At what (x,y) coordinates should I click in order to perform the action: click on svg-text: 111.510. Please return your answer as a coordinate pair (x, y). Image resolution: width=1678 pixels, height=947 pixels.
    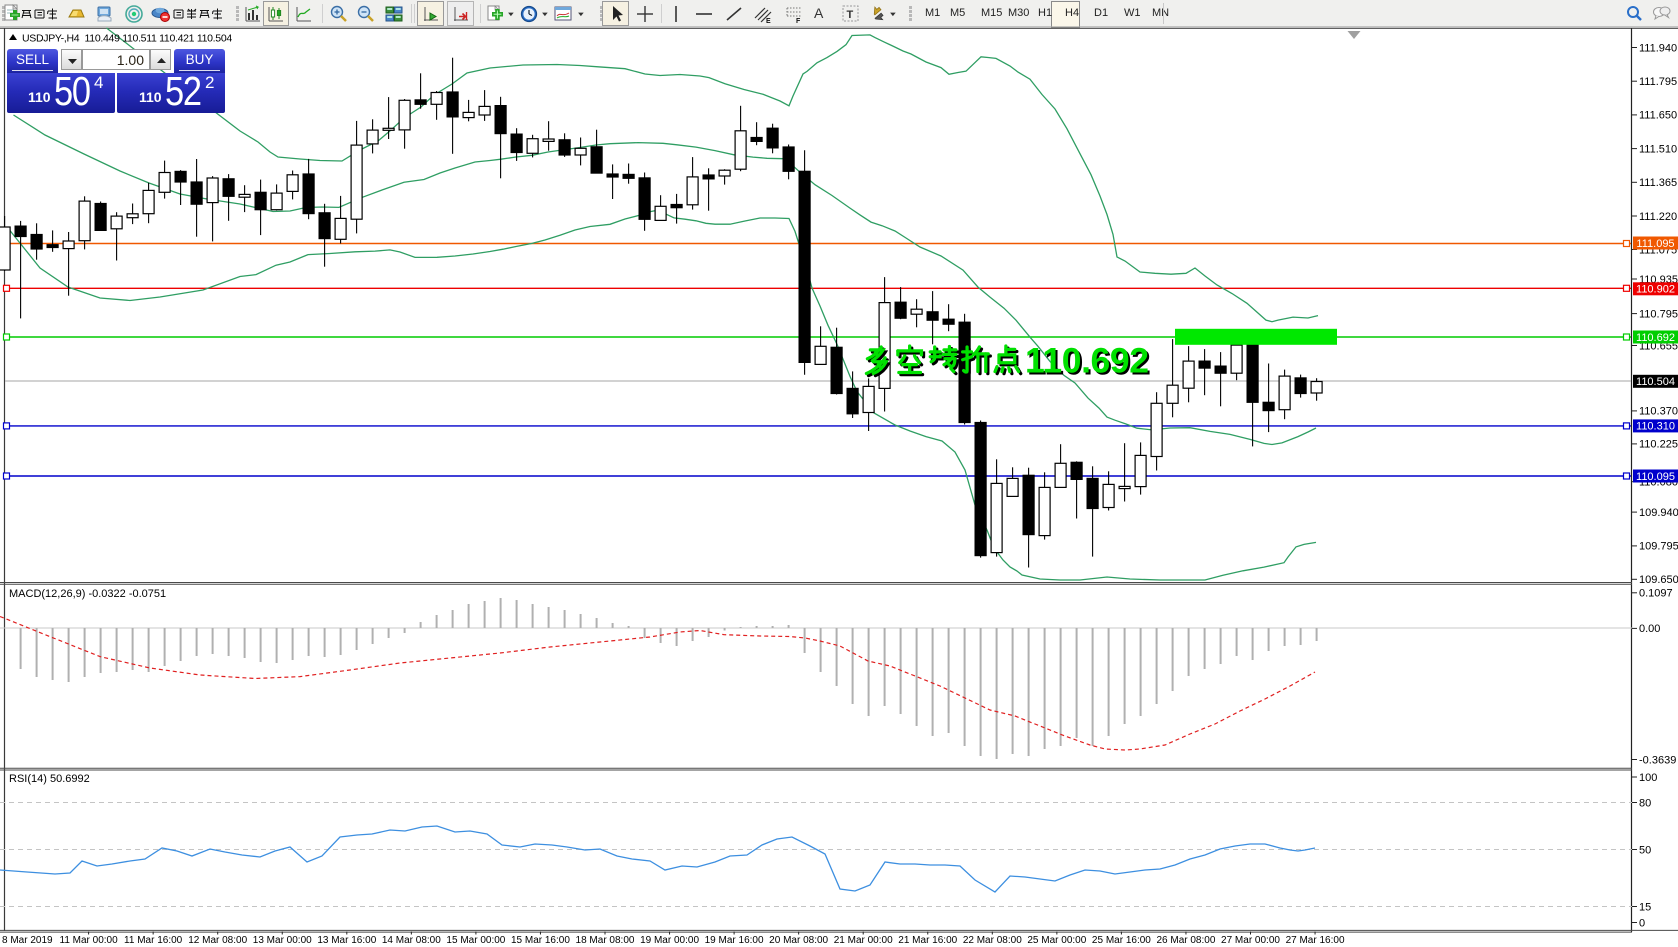
    Looking at the image, I should click on (1658, 149).